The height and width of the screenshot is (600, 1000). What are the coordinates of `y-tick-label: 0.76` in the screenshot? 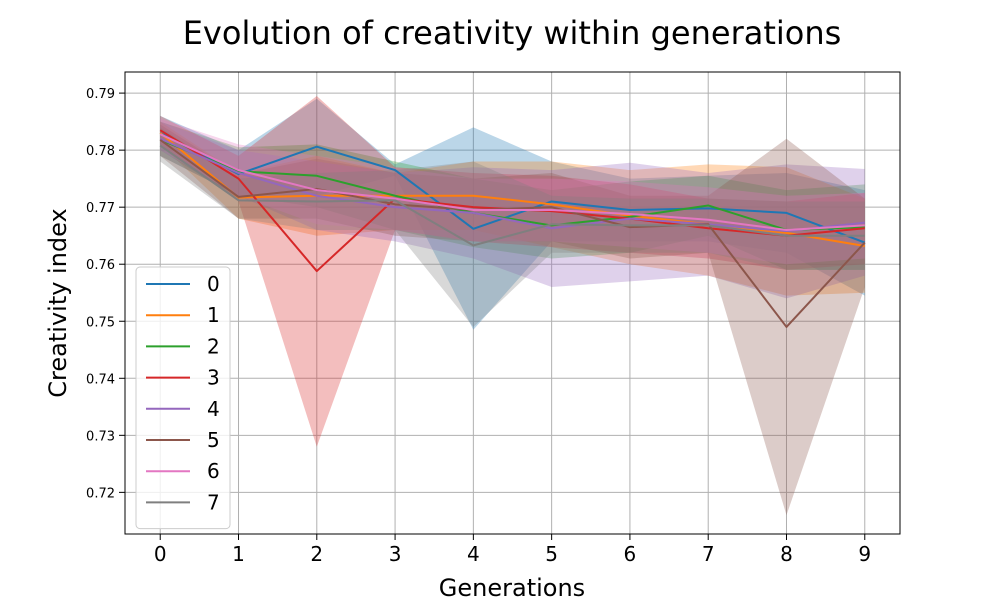 It's located at (100, 265).